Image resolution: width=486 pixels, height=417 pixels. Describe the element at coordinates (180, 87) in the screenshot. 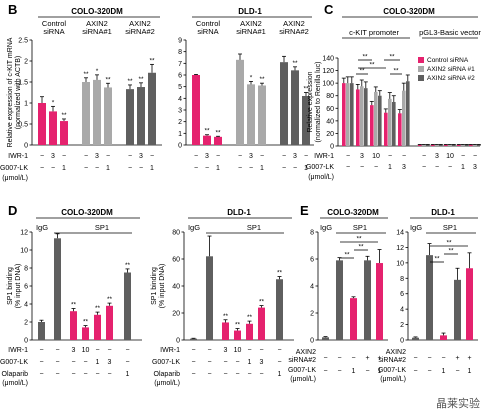

I see `y-tick-label: 5` at that location.